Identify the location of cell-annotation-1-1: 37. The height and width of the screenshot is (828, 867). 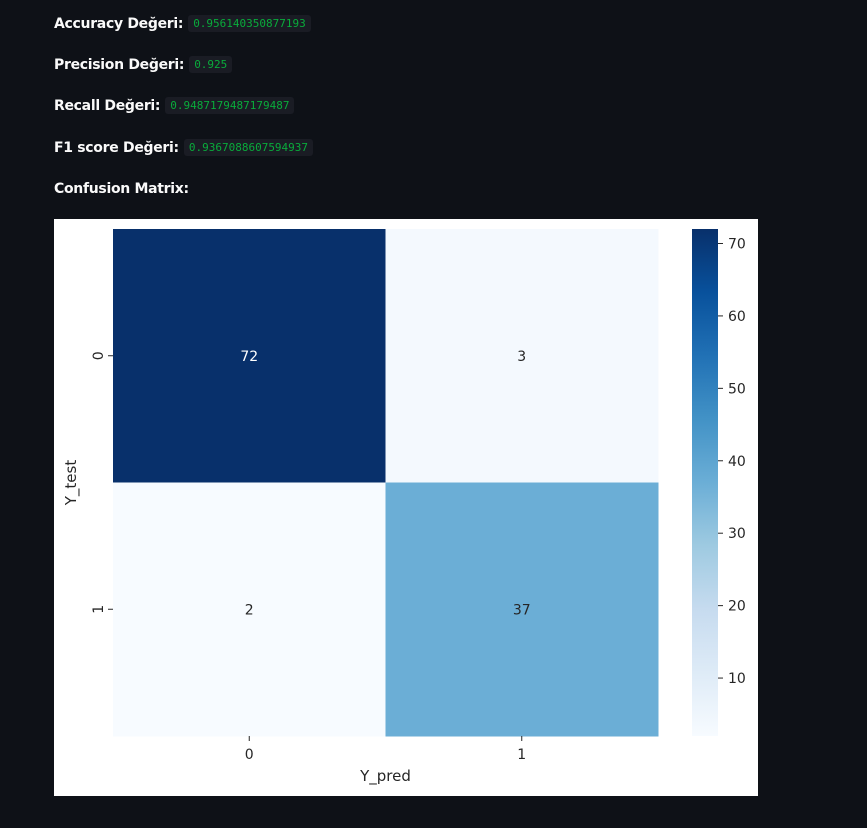
(522, 610).